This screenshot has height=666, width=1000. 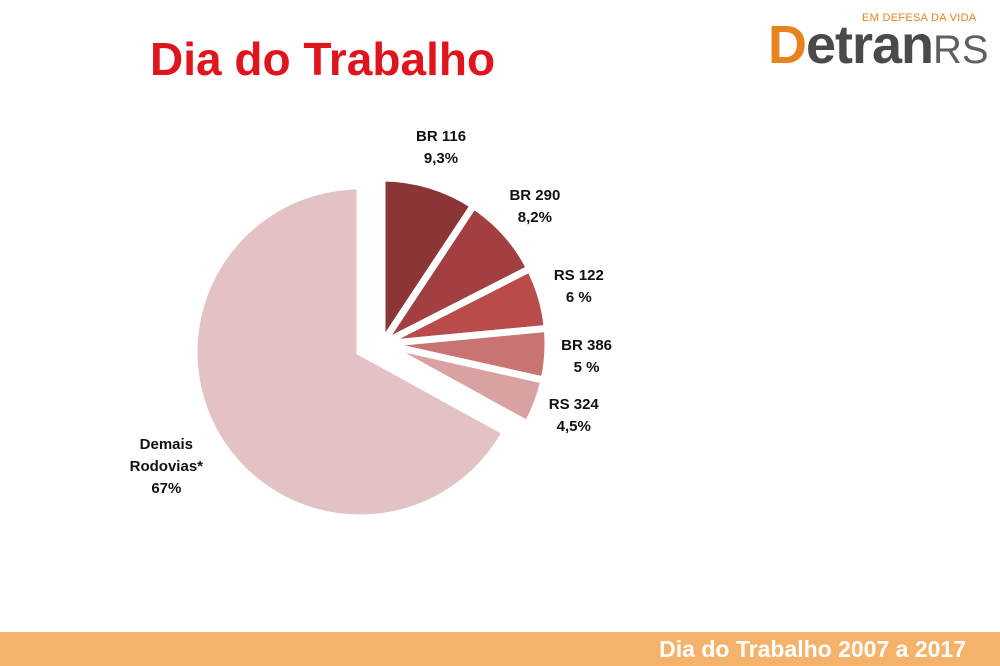 What do you see at coordinates (578, 275) in the screenshot?
I see `category-label: RS 122` at bounding box center [578, 275].